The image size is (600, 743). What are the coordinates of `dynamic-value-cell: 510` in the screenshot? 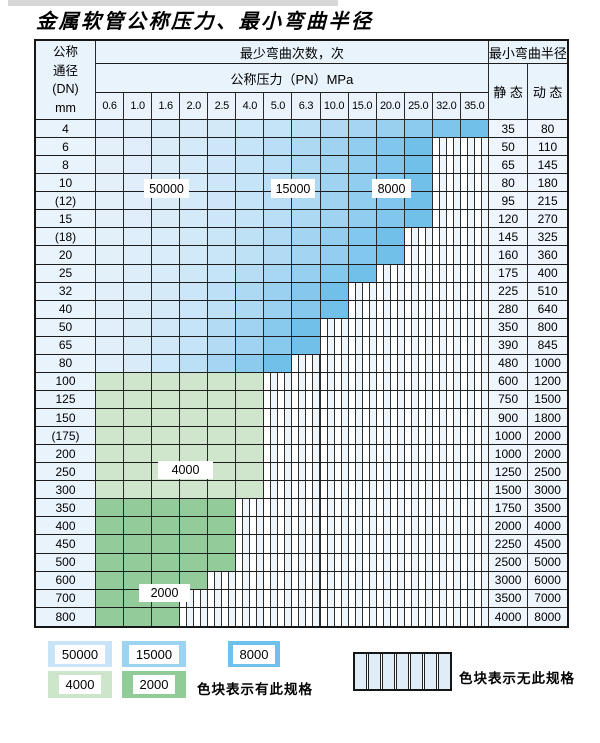 It's located at (547, 291).